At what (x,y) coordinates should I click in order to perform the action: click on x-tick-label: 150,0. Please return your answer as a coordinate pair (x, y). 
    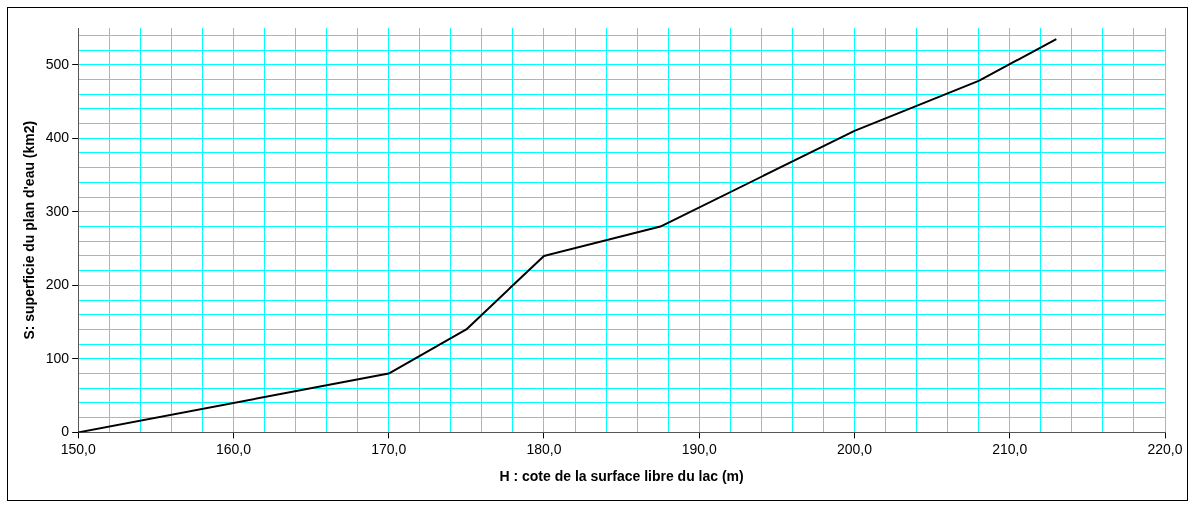
    Looking at the image, I should click on (78, 448).